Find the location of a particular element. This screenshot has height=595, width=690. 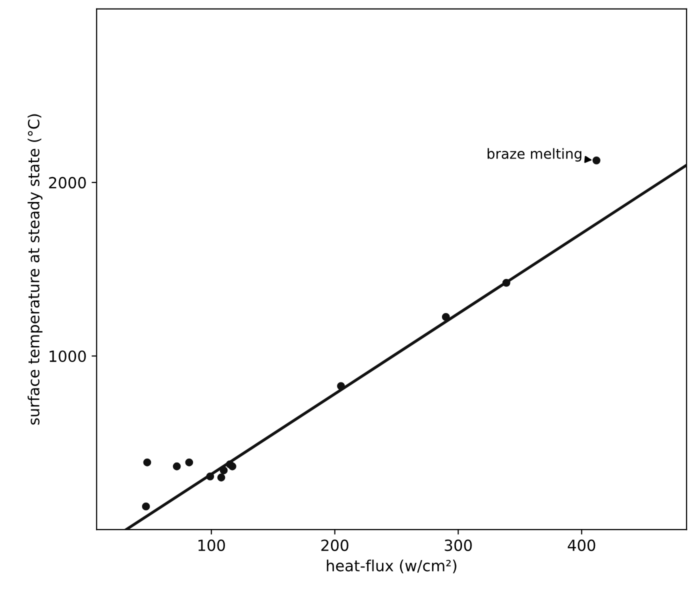

x-tick-label: 200 is located at coordinates (334, 546).